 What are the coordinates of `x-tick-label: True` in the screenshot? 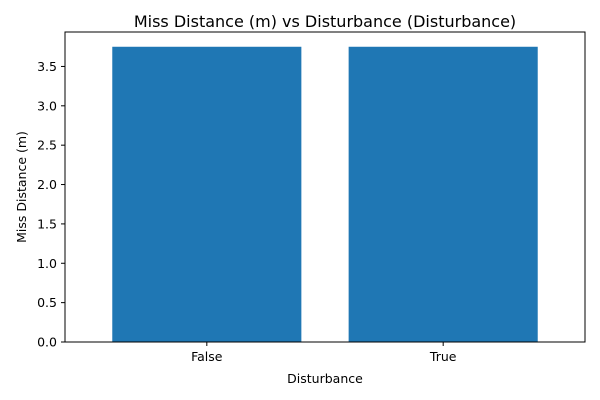 It's located at (443, 356).